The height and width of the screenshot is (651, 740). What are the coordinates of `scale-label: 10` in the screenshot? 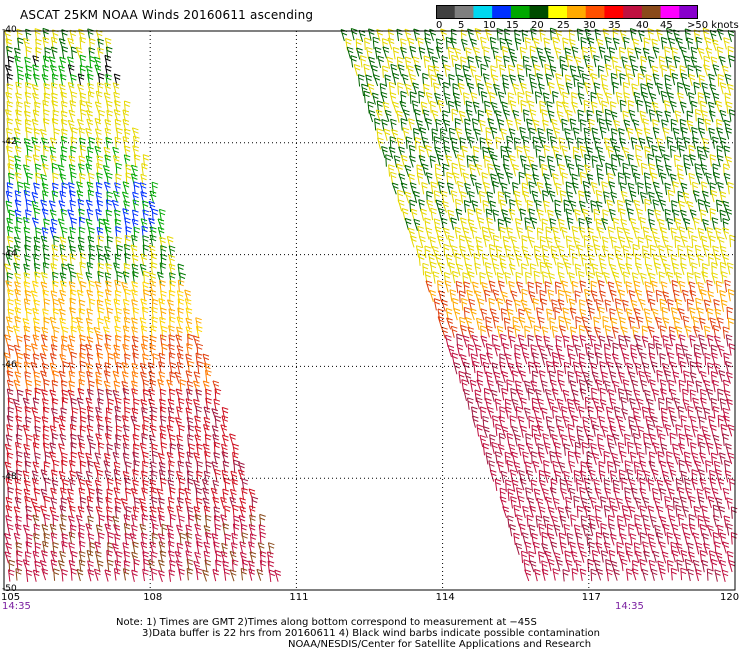 It's located at (489, 25).